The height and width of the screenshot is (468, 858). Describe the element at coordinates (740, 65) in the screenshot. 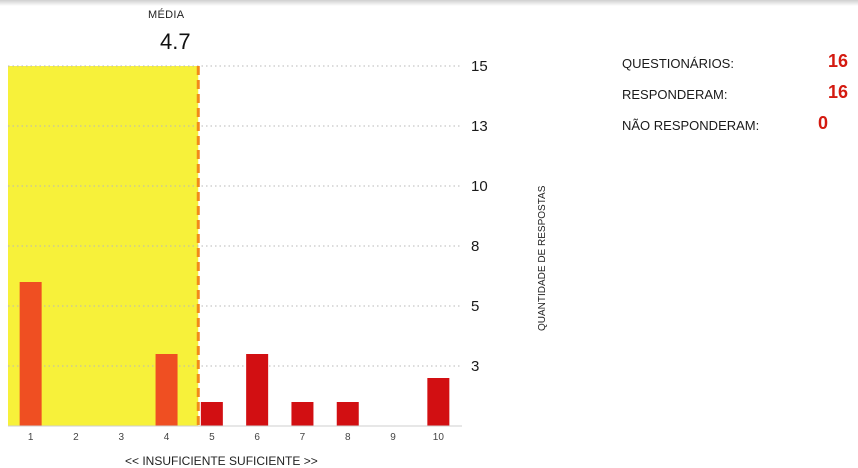

I see `stat-questionnaires: QUESTIONÁRIOS: 16` at that location.